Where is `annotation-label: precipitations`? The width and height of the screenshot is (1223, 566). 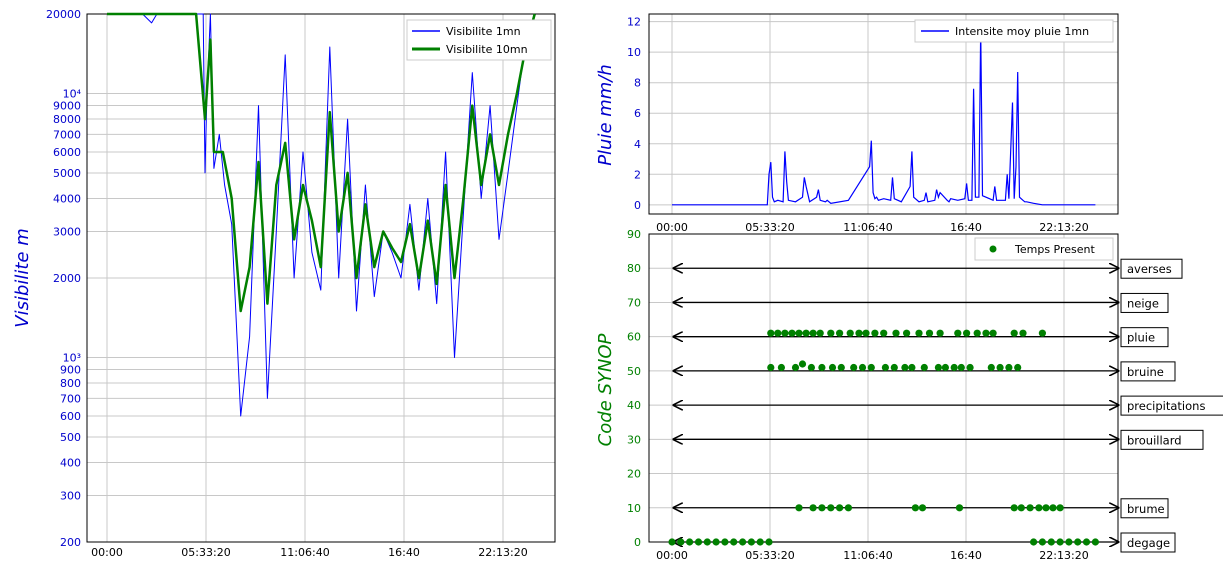
annotation-label: precipitations is located at coordinates (1166, 406).